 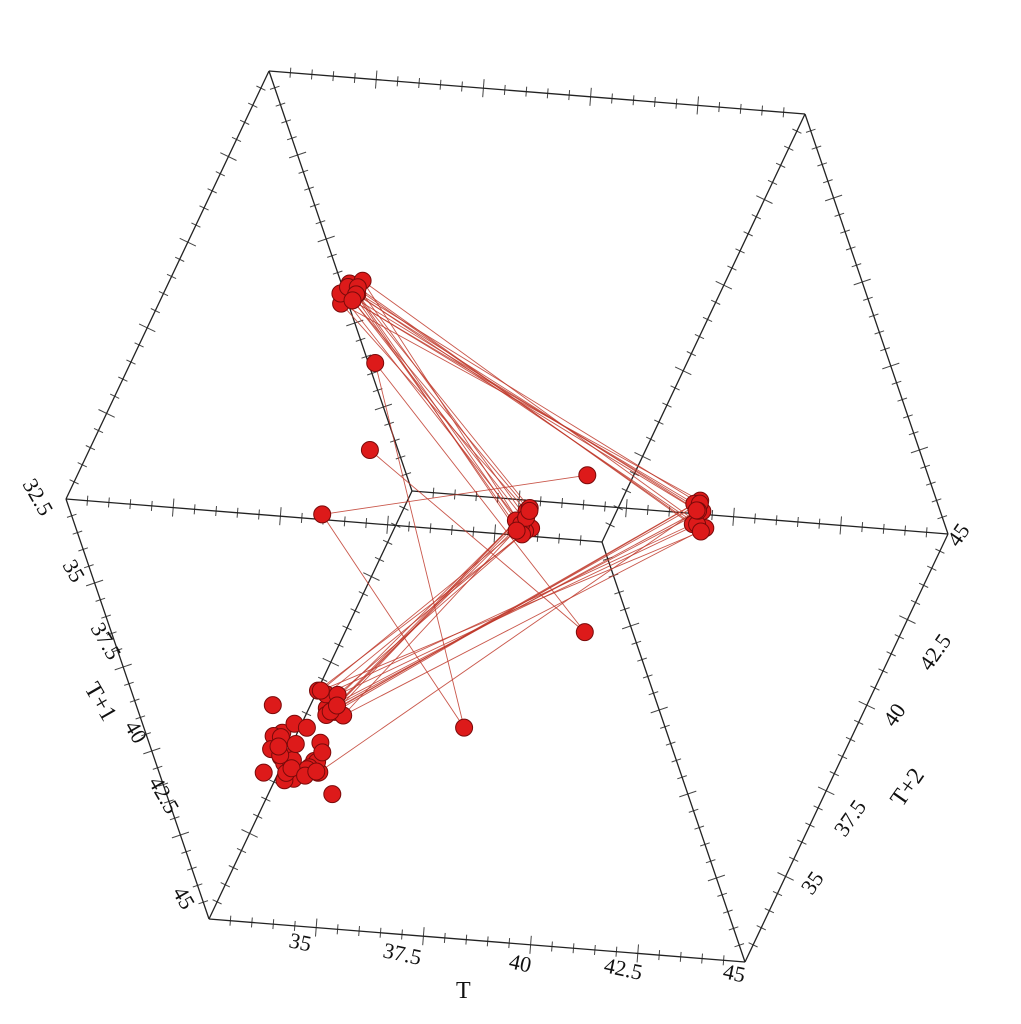 I want to click on axis-label-t-plus-2: T+2, so click(x=908, y=788).